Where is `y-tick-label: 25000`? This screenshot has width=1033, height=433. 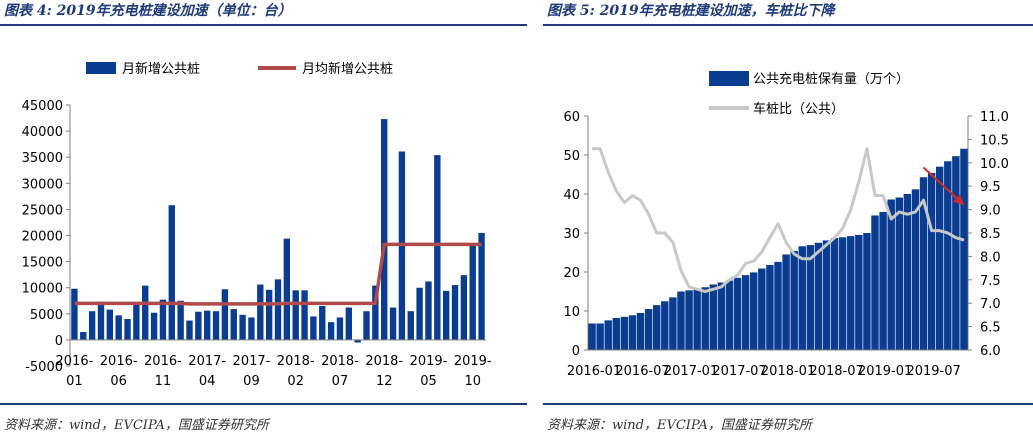
y-tick-label: 25000 is located at coordinates (42, 210).